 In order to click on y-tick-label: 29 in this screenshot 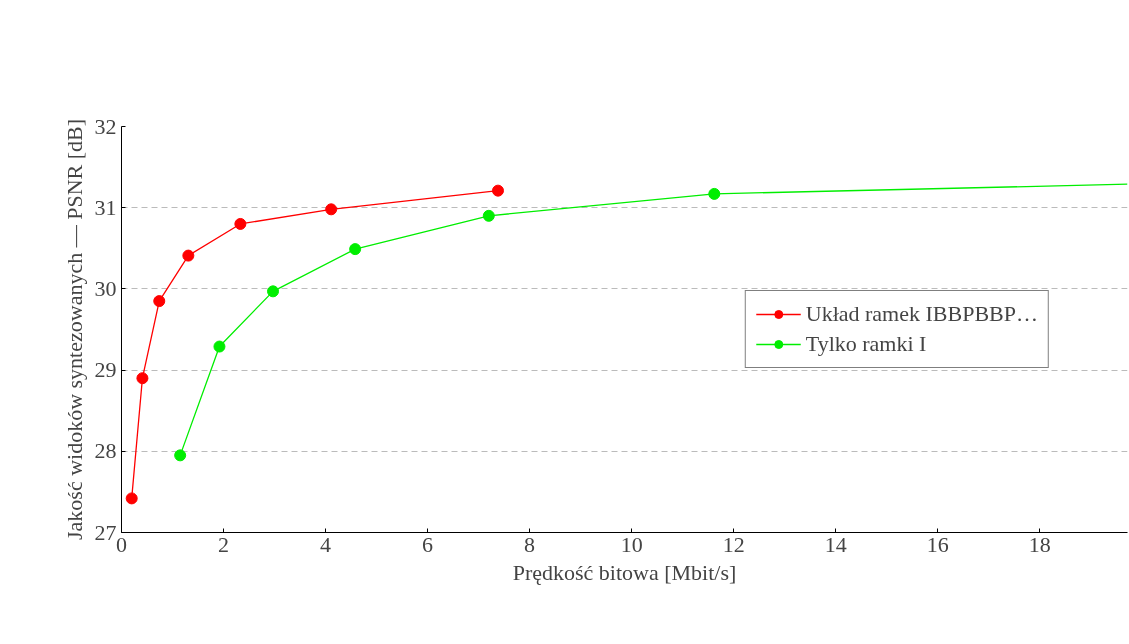, I will do `click(105, 370)`.